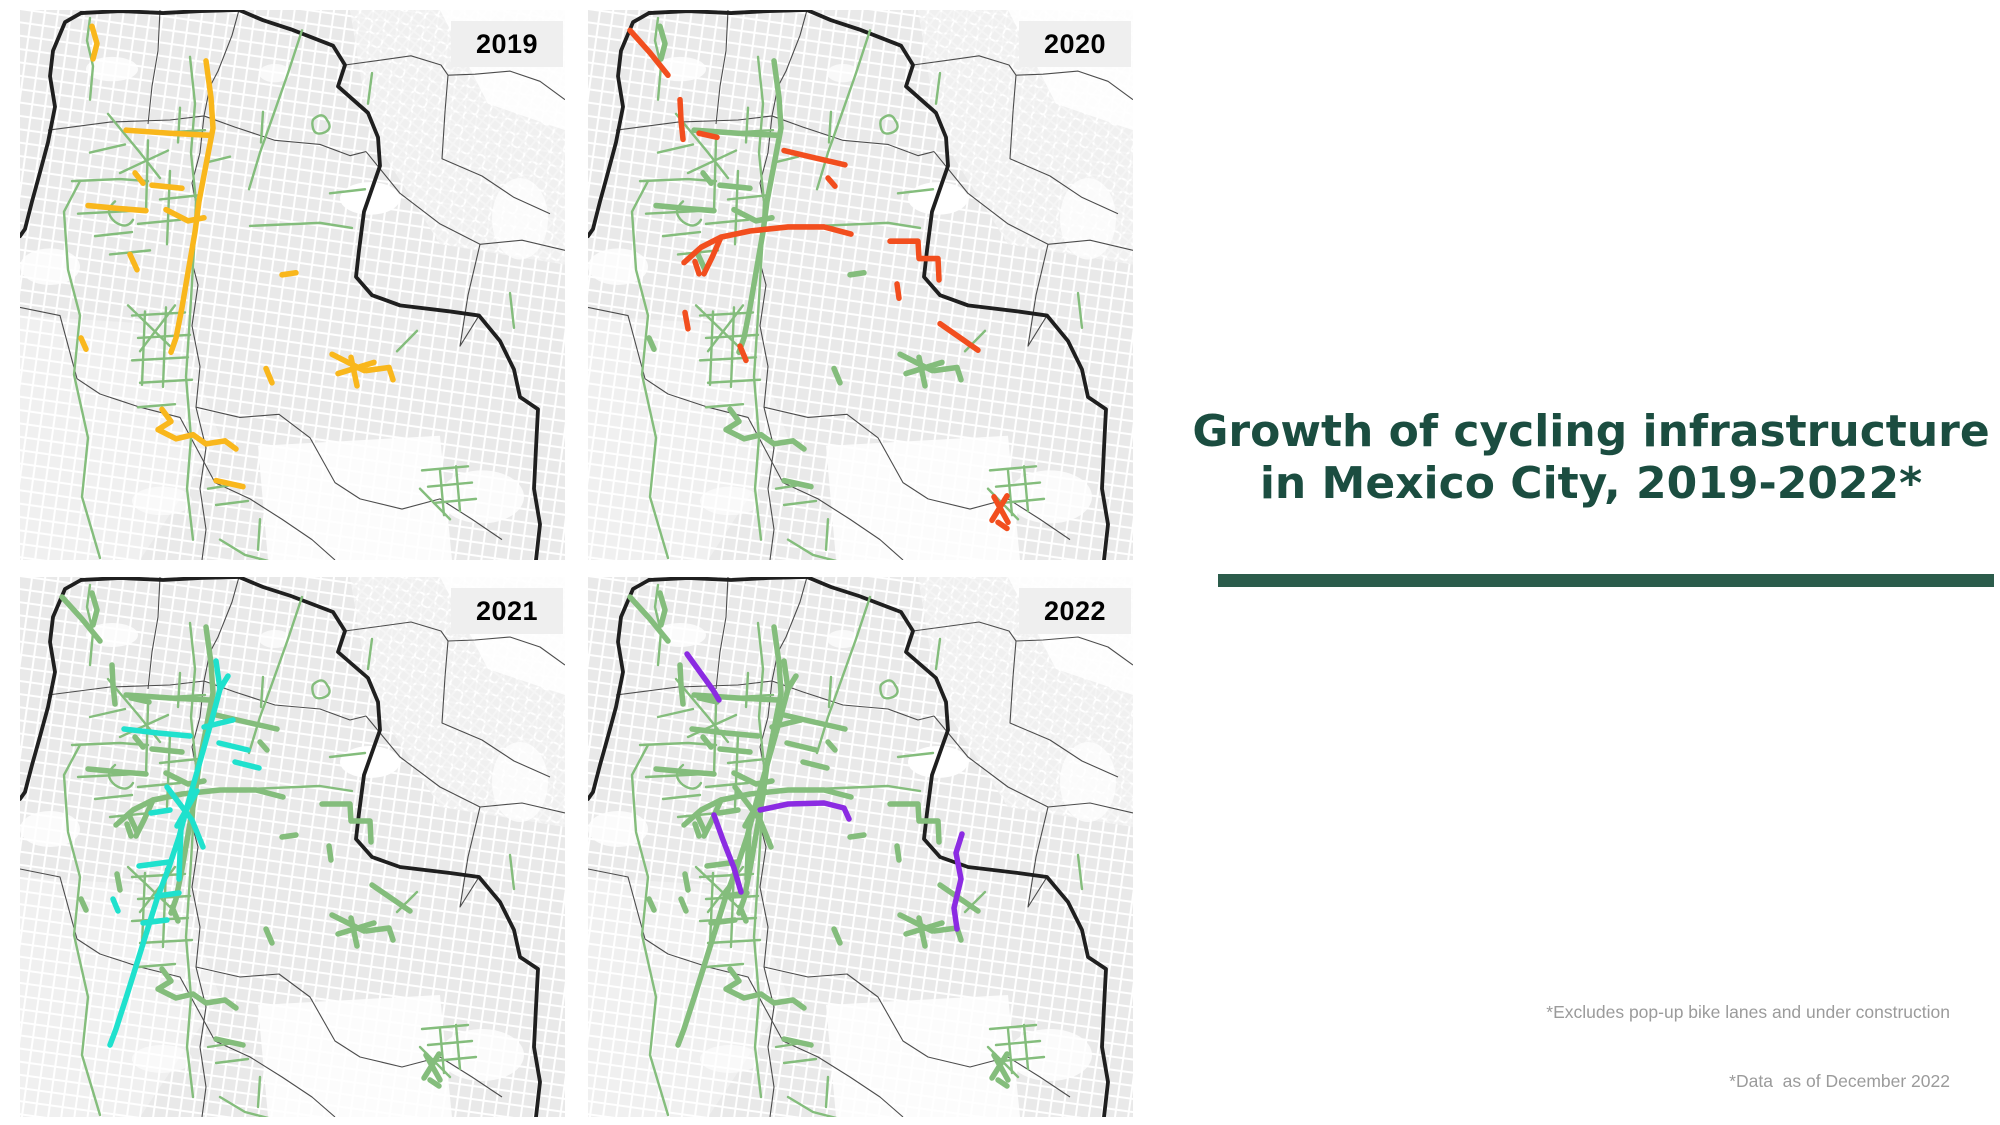  I want to click on map-2021, so click(292, 847).